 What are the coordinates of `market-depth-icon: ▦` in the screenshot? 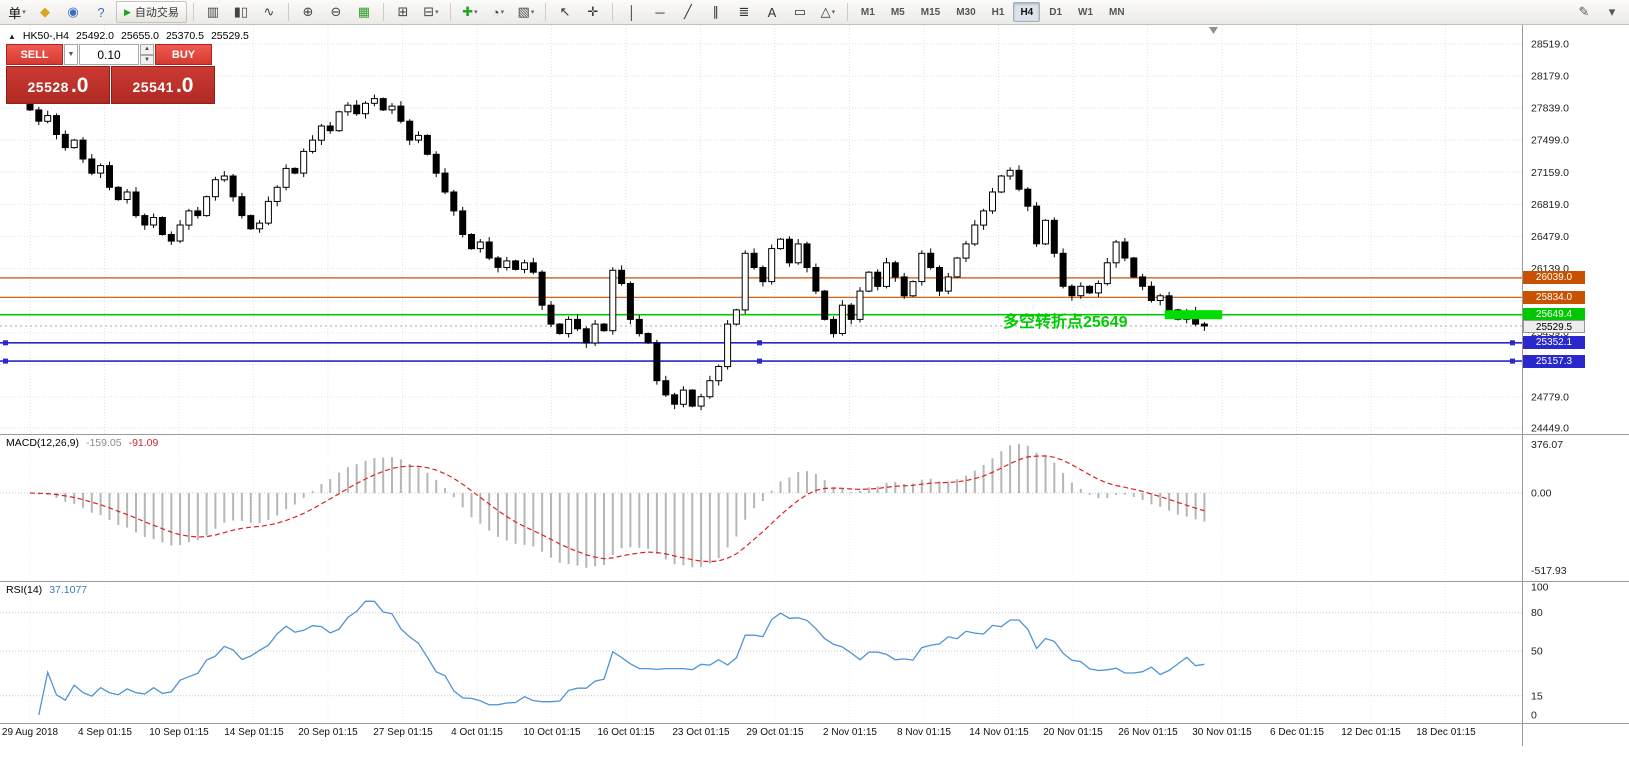 It's located at (364, 12).